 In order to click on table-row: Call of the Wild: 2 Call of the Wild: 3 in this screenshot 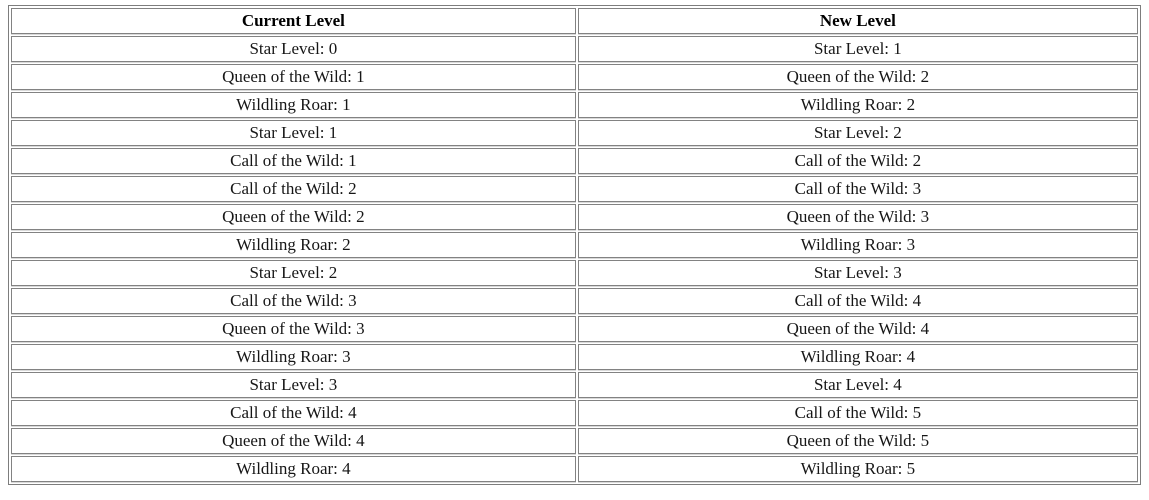, I will do `click(574, 189)`.